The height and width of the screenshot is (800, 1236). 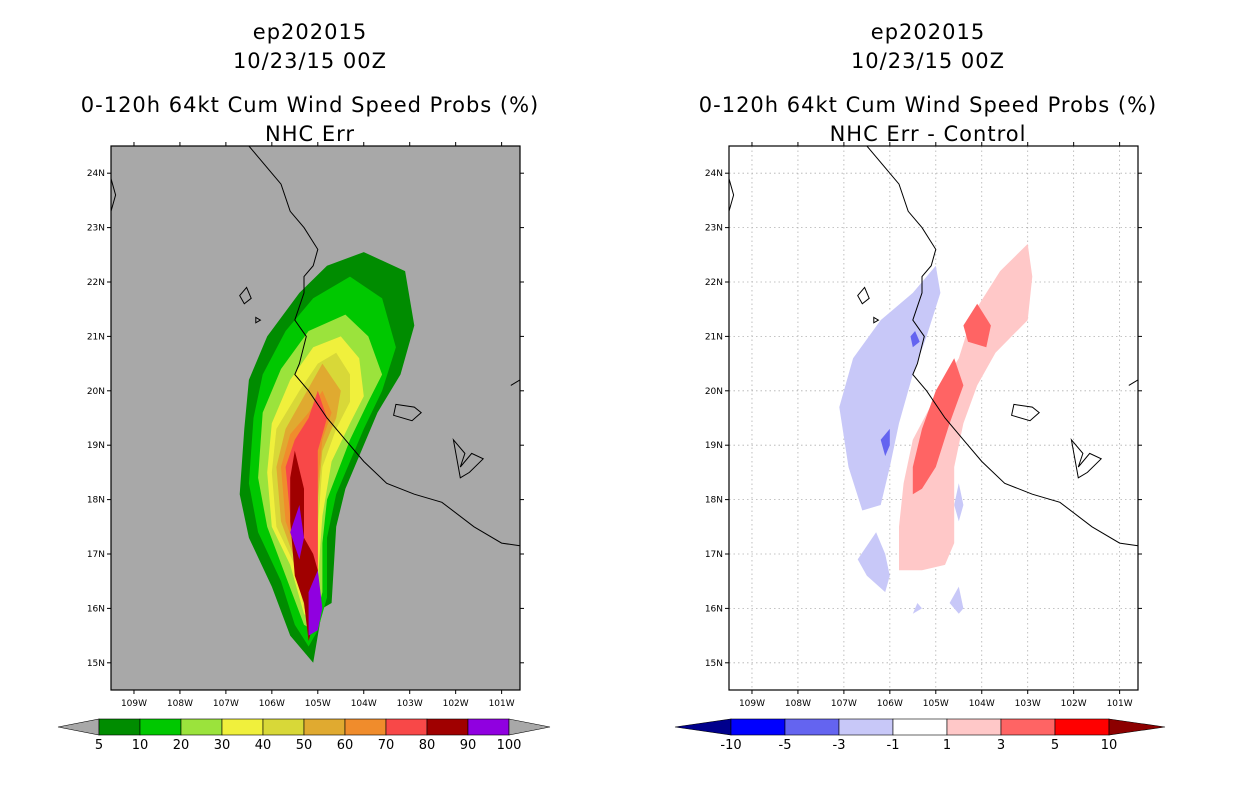 What do you see at coordinates (915, 339) in the screenshot?
I see `right-prob-region--3-6` at bounding box center [915, 339].